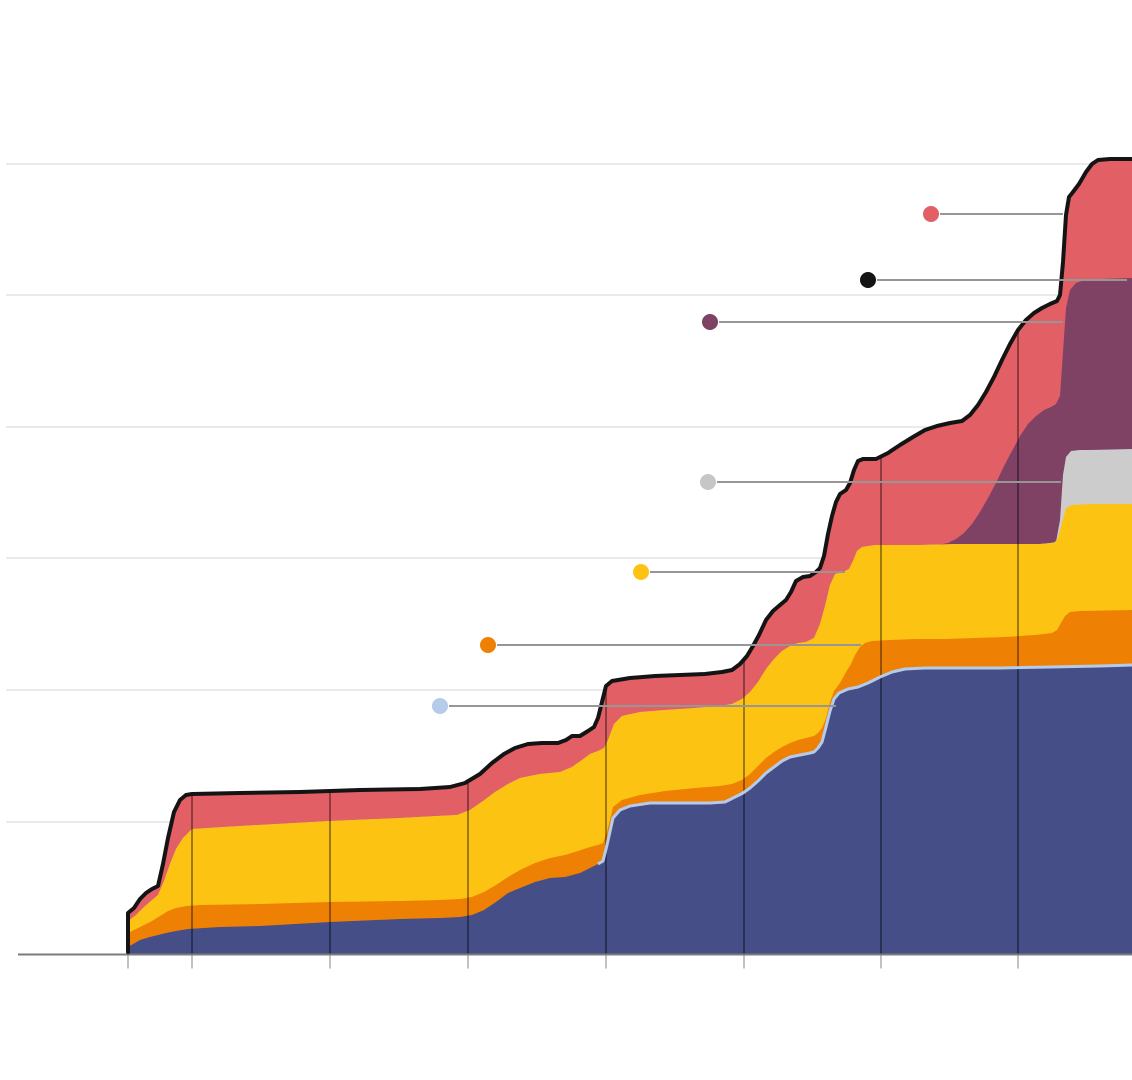 This screenshot has height=1080, width=1132. What do you see at coordinates (488, 645) in the screenshot?
I see `legend-dot-orange` at bounding box center [488, 645].